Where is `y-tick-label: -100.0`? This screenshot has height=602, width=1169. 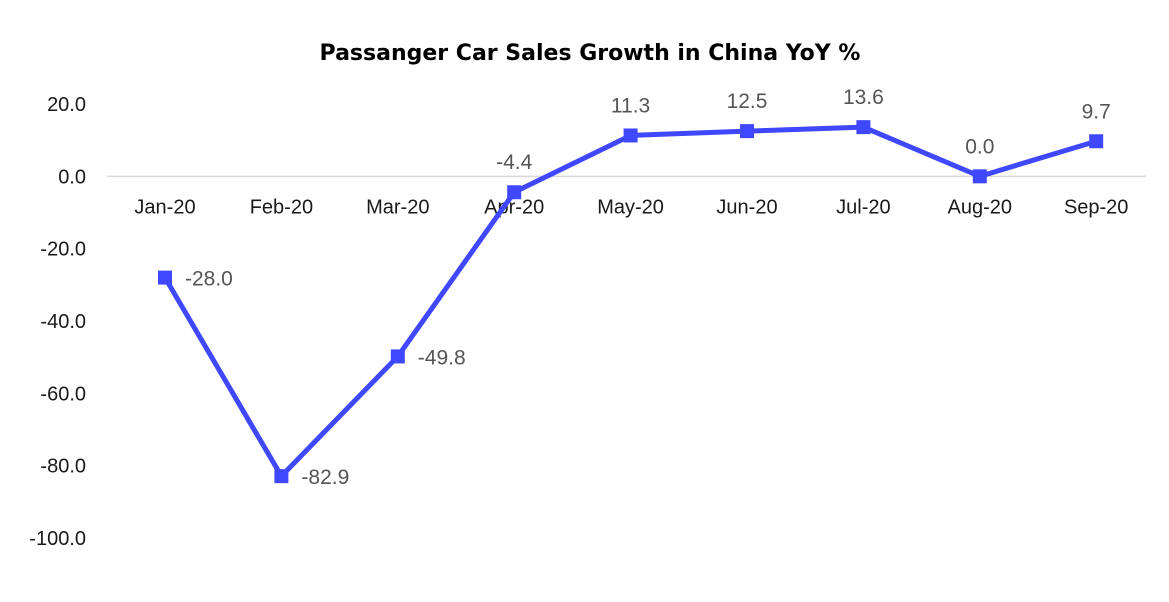
y-tick-label: -100.0 is located at coordinates (57, 539).